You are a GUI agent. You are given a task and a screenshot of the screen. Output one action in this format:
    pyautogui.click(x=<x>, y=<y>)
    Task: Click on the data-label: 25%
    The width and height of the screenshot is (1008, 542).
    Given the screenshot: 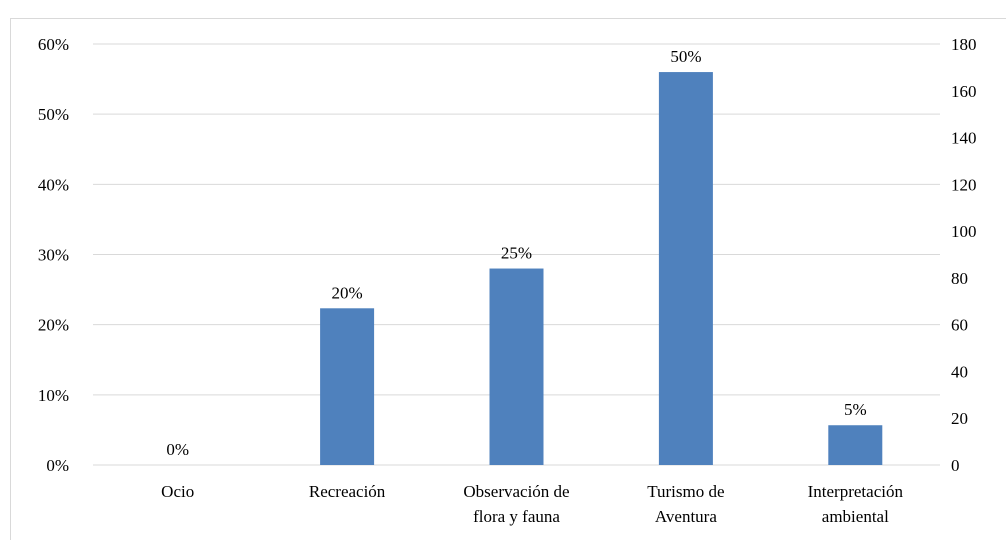 What is the action you would take?
    pyautogui.click(x=516, y=253)
    